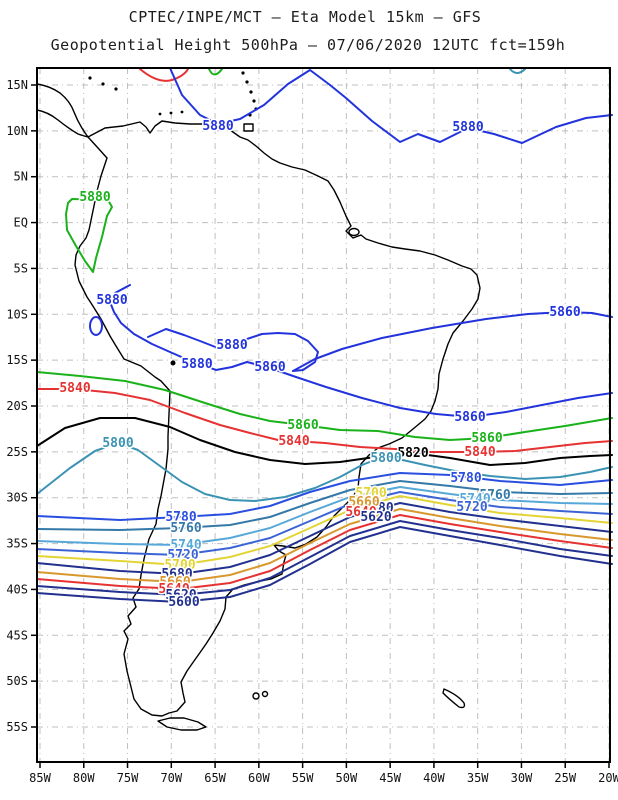 Image resolution: width=618 pixels, height=800 pixels. Describe the element at coordinates (173, 363) in the screenshot. I see `lake-titicaca` at that location.